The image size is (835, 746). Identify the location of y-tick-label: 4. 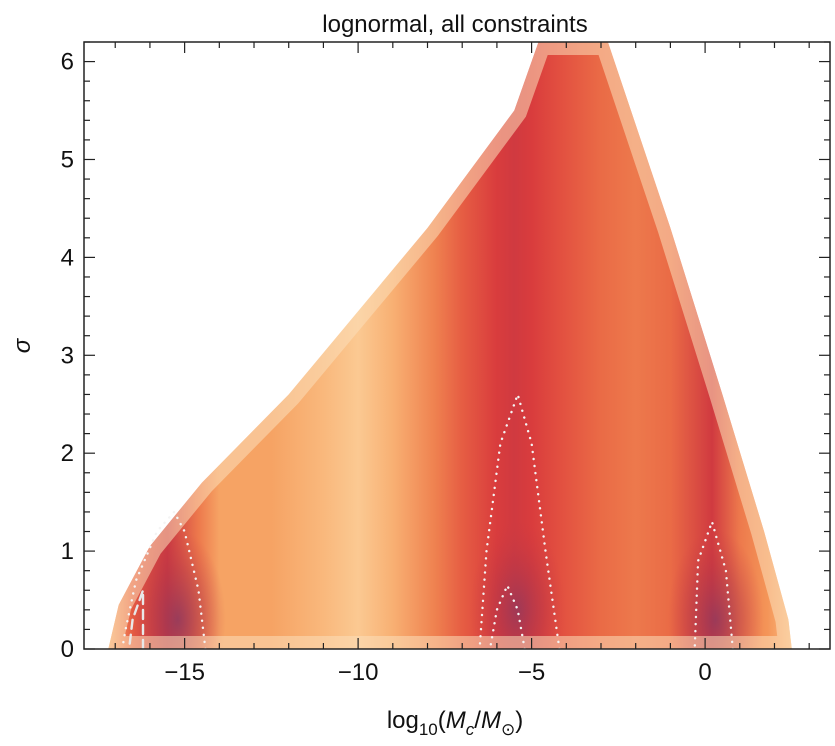
(67, 257).